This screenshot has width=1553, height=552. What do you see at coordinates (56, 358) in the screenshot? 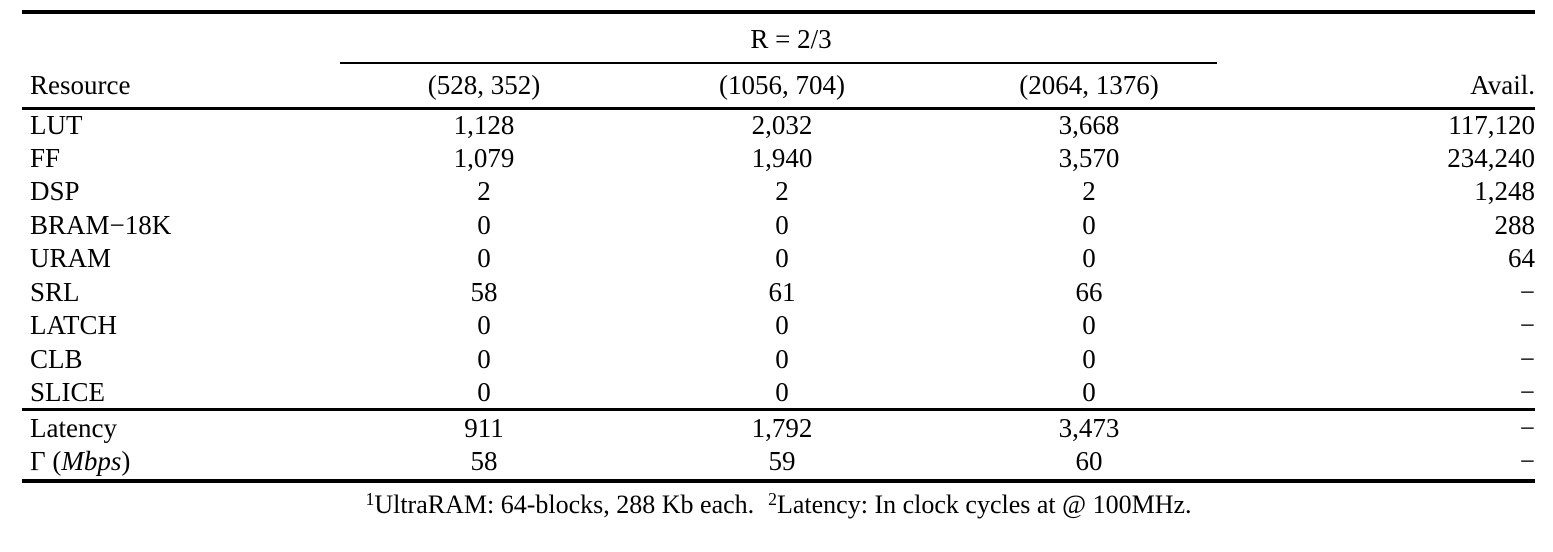
I see `row-label: CLB` at bounding box center [56, 358].